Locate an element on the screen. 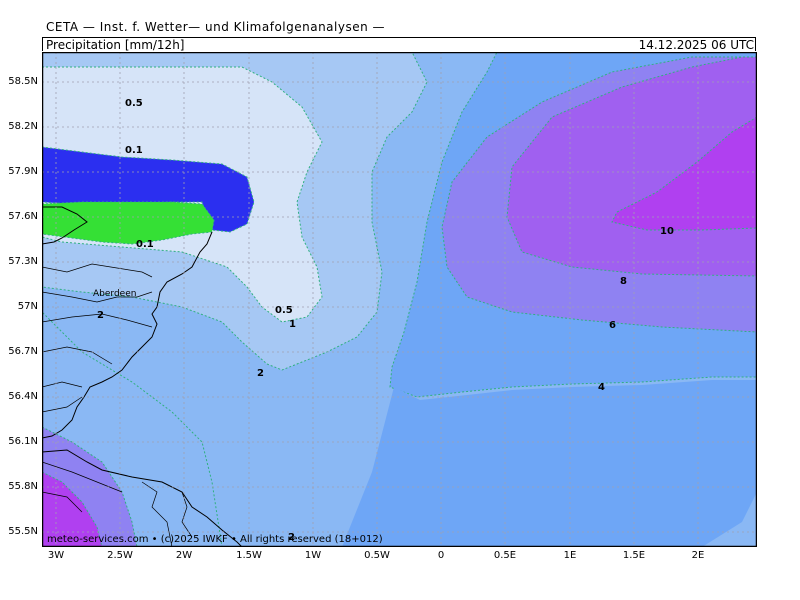 Image resolution: width=800 pixels, height=600 pixels. lon-label: 2W is located at coordinates (184, 555).